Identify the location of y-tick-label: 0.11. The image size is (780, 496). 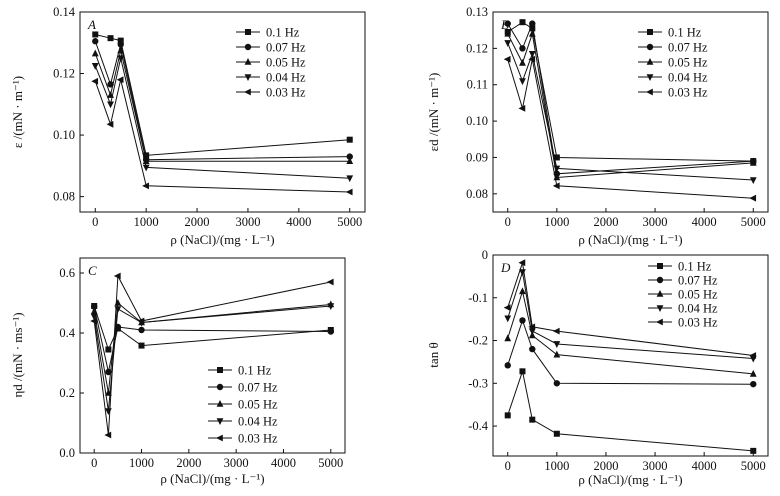
(477, 85).